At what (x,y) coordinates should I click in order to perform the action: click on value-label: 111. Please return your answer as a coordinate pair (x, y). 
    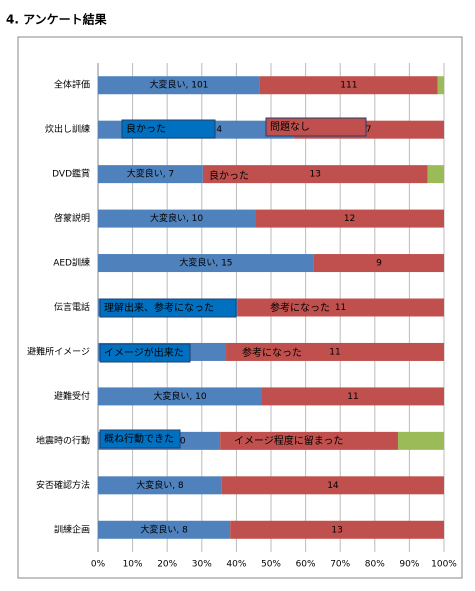
    Looking at the image, I should click on (348, 86).